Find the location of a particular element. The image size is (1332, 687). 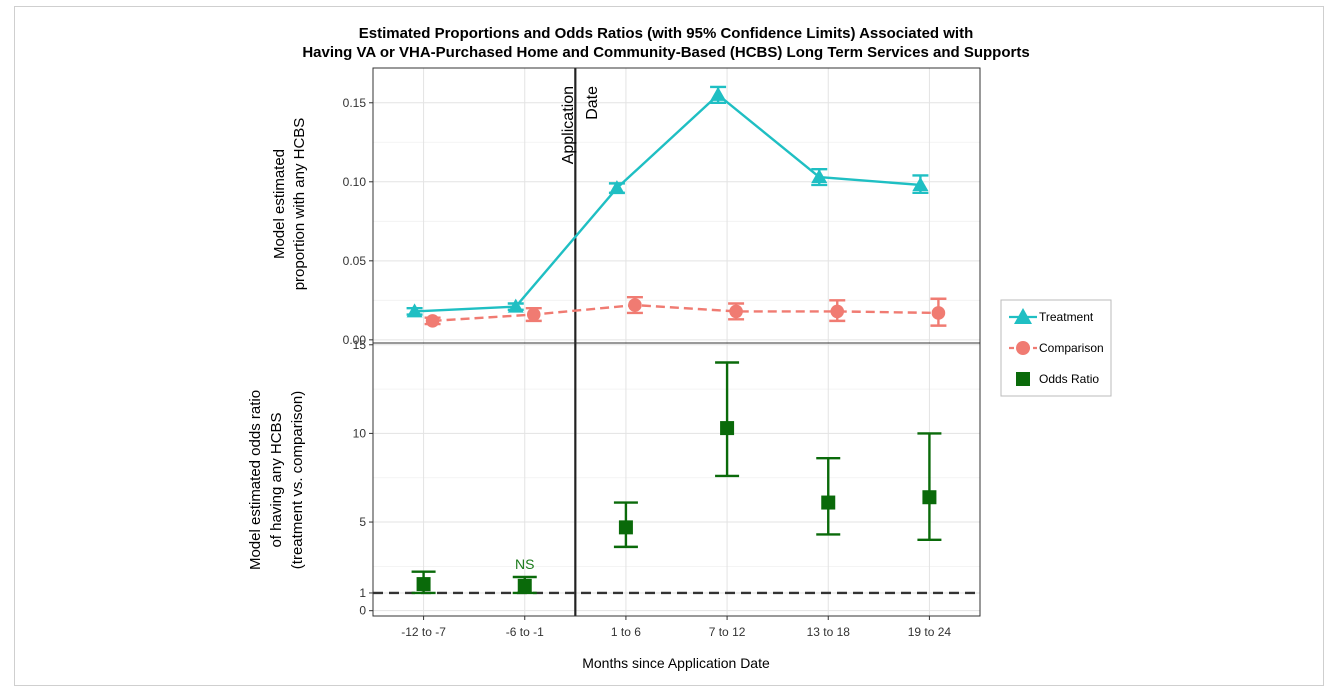

top-y-axis-title-line-2: proportion with any HCBS is located at coordinates (299, 204).